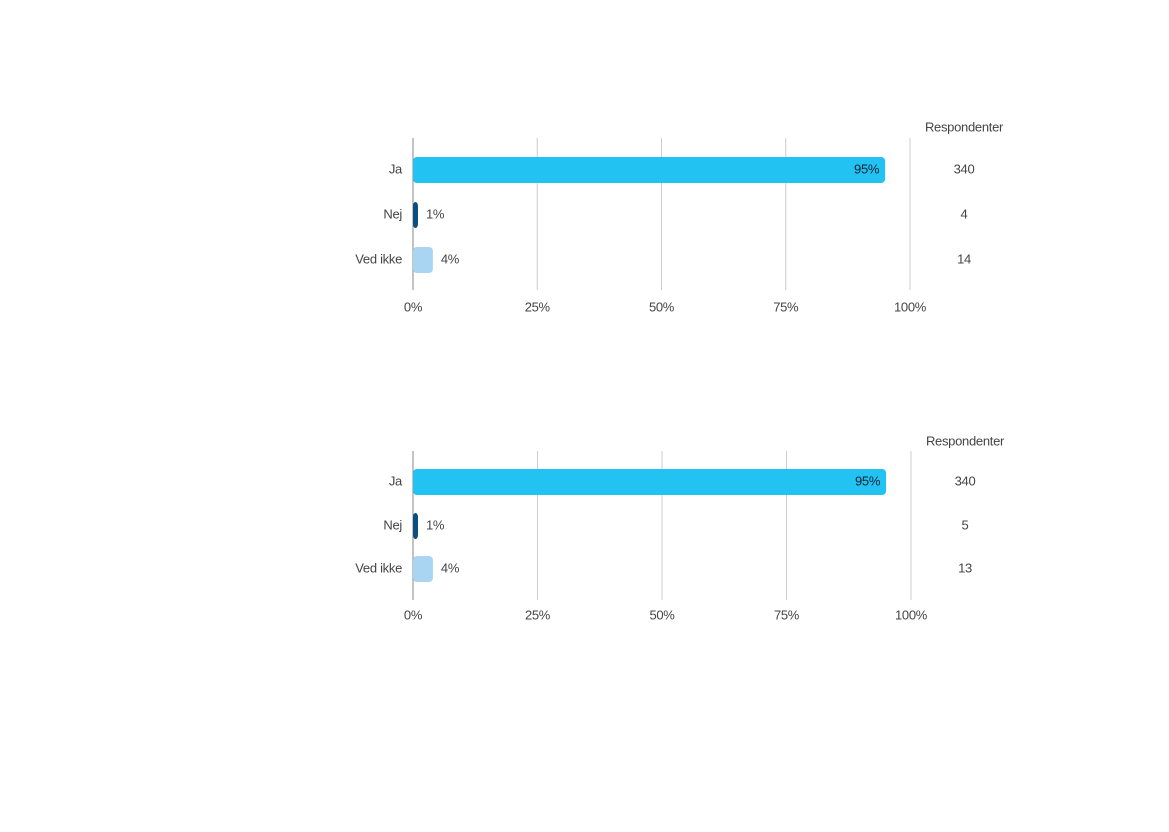  What do you see at coordinates (964, 258) in the screenshot?
I see `respondent-count: 14` at bounding box center [964, 258].